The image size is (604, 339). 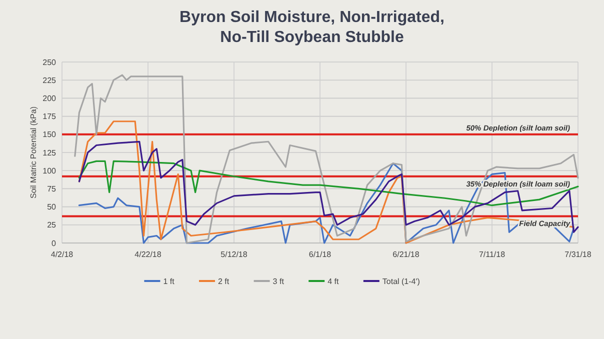 I want to click on y-tick-label: 125, so click(x=49, y=153).